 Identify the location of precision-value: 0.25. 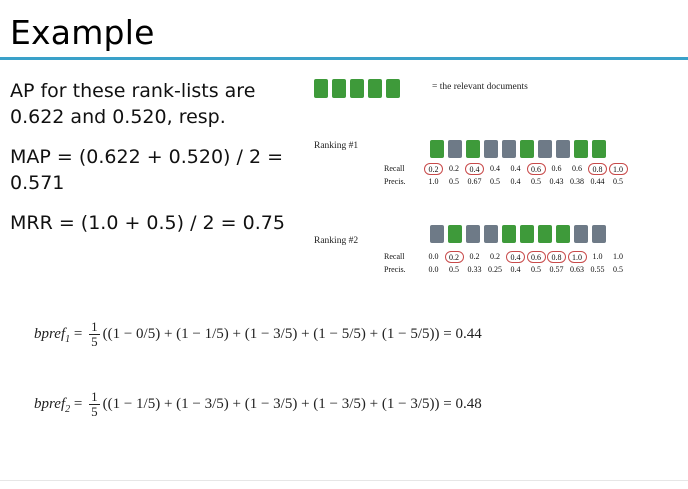
(495, 269).